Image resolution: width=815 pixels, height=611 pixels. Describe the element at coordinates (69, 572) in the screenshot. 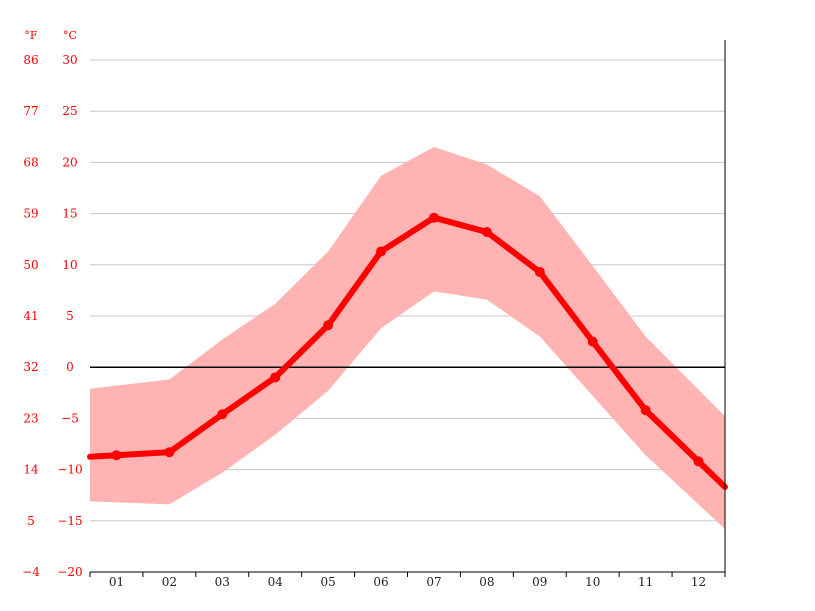

I see `y-tick-celsius: −20` at that location.